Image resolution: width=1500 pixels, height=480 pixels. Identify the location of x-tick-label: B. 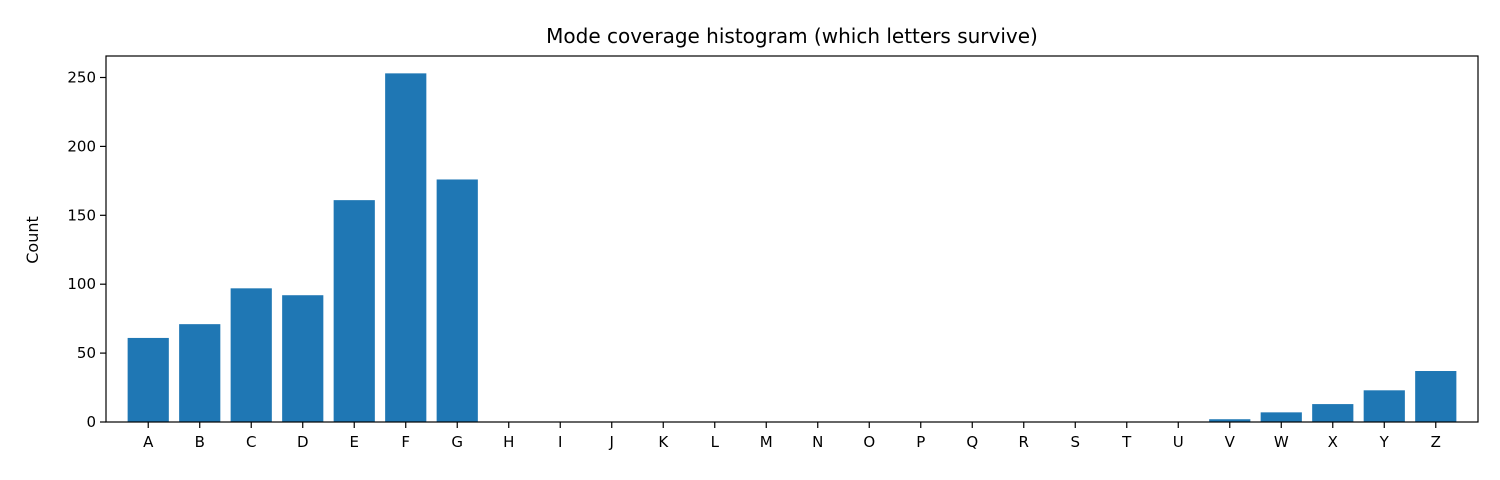
(200, 442).